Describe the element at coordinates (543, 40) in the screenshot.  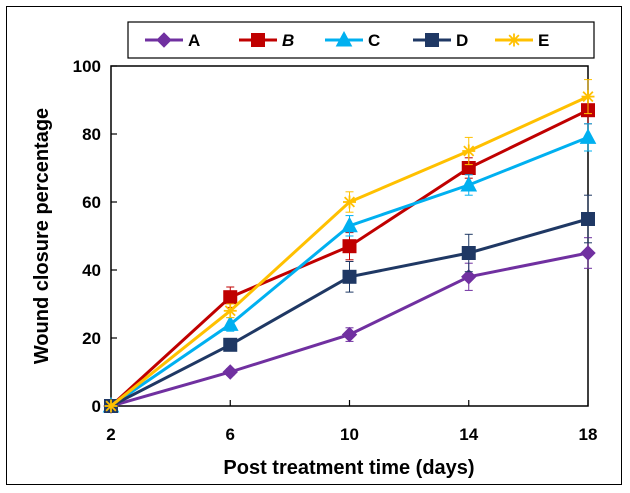
I see `legend-label: E` at that location.